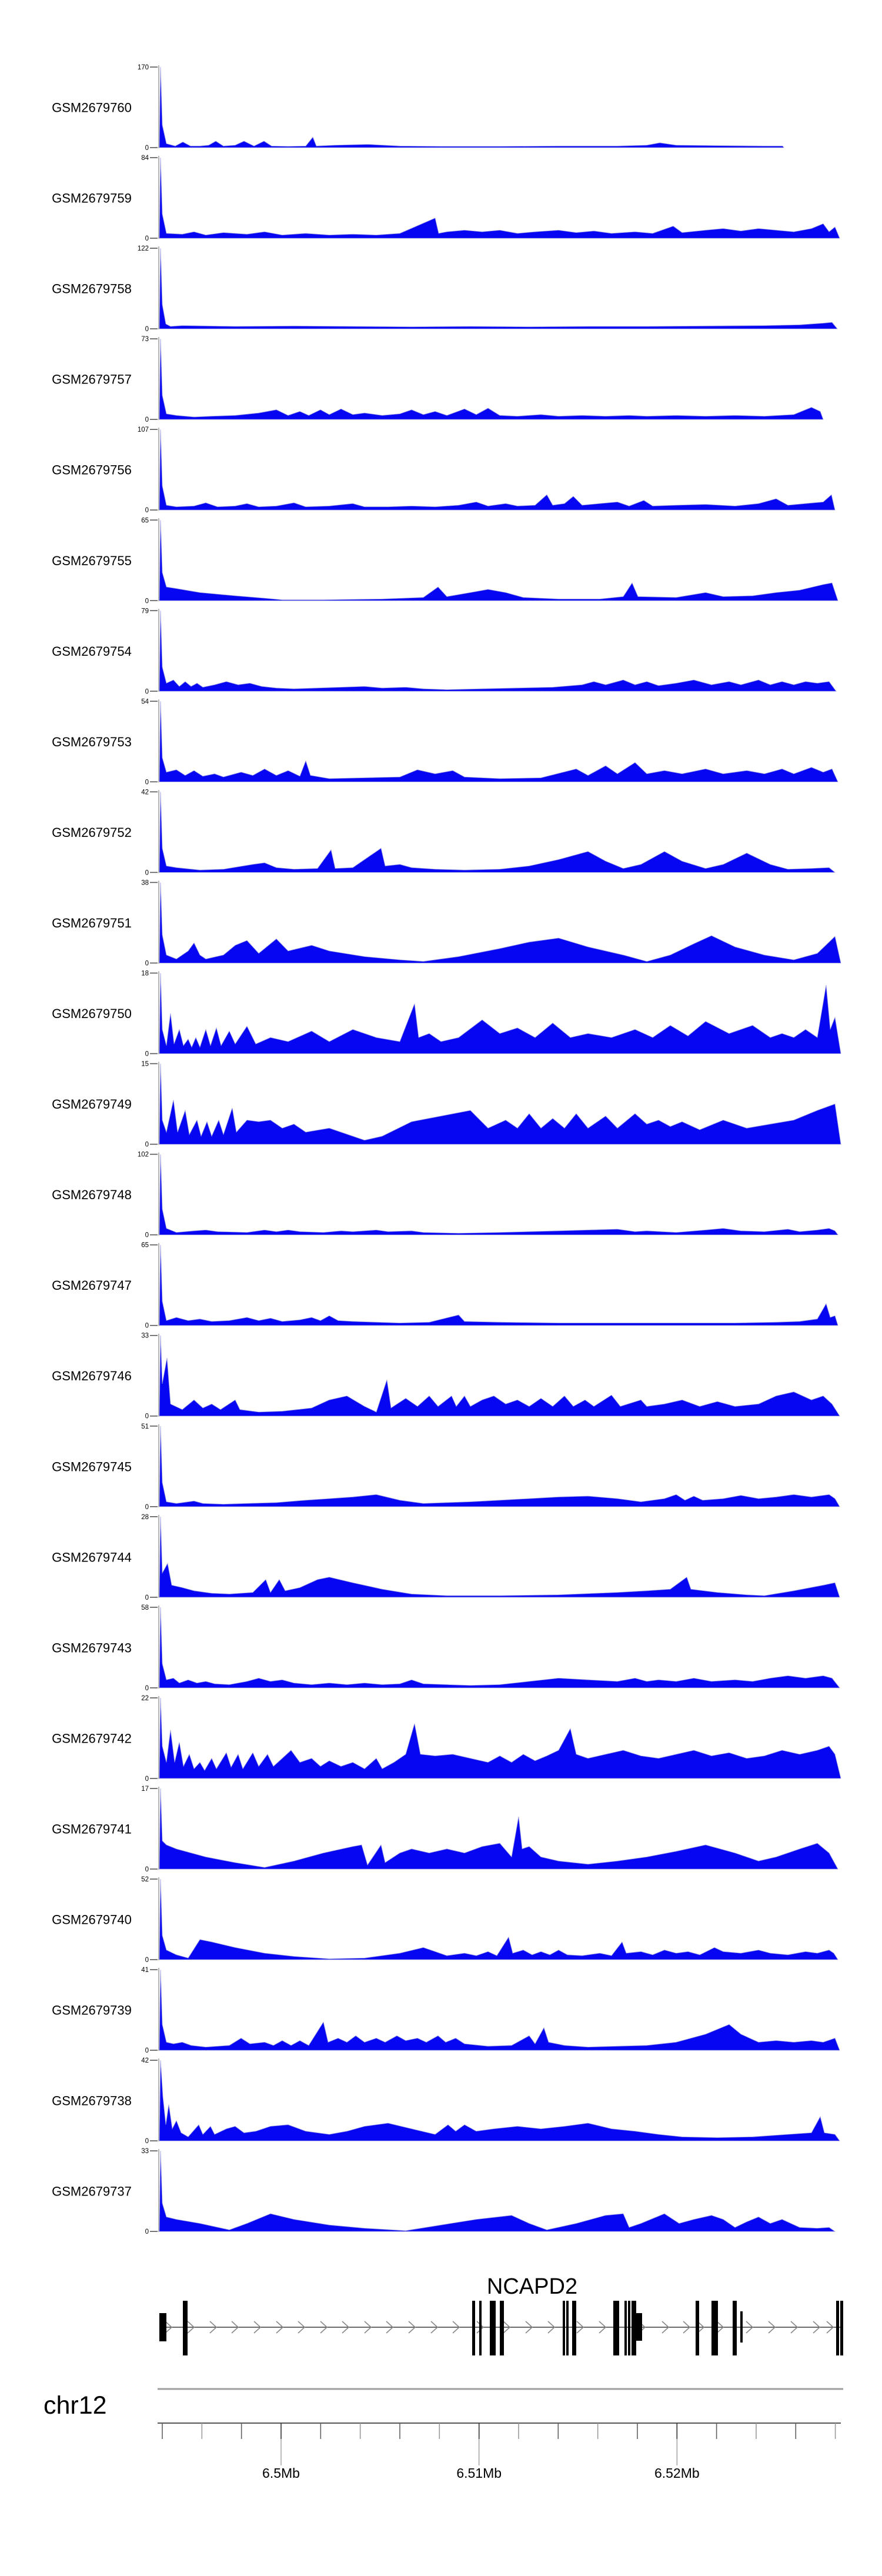 This screenshot has height=2576, width=882. Describe the element at coordinates (92, 2191) in the screenshot. I see `sample-label: GSM2679737` at that location.